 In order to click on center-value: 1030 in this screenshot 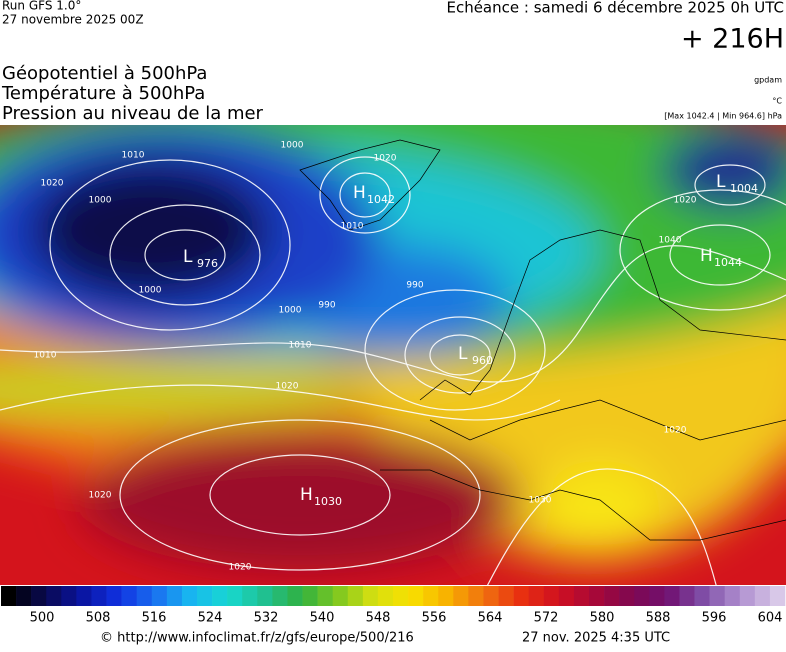, I will do `click(328, 501)`.